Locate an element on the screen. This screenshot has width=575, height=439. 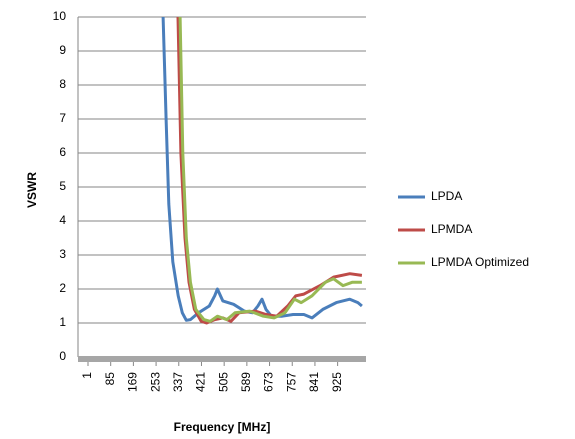
x-tick-label: 253 is located at coordinates (155, 382).